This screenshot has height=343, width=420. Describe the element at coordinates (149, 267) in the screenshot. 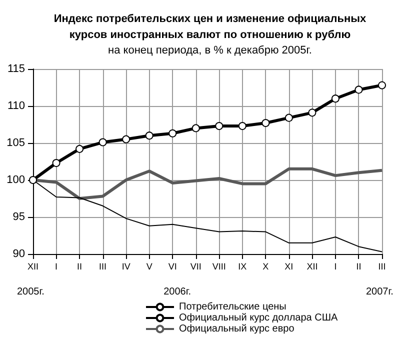

I see `x-tick-label: V` at that location.